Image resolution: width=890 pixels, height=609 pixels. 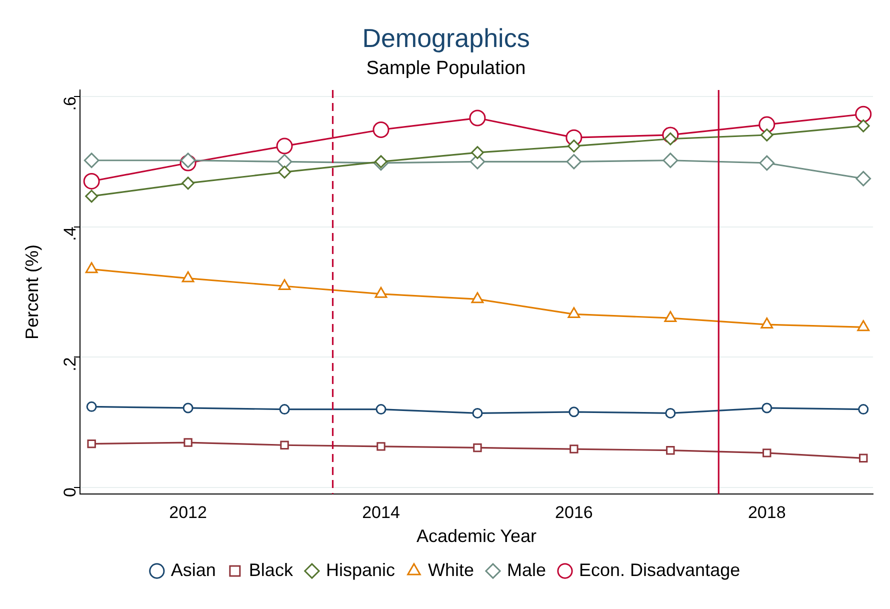 What do you see at coordinates (32, 292) in the screenshot?
I see `y-axis-title: Percent (%)` at bounding box center [32, 292].